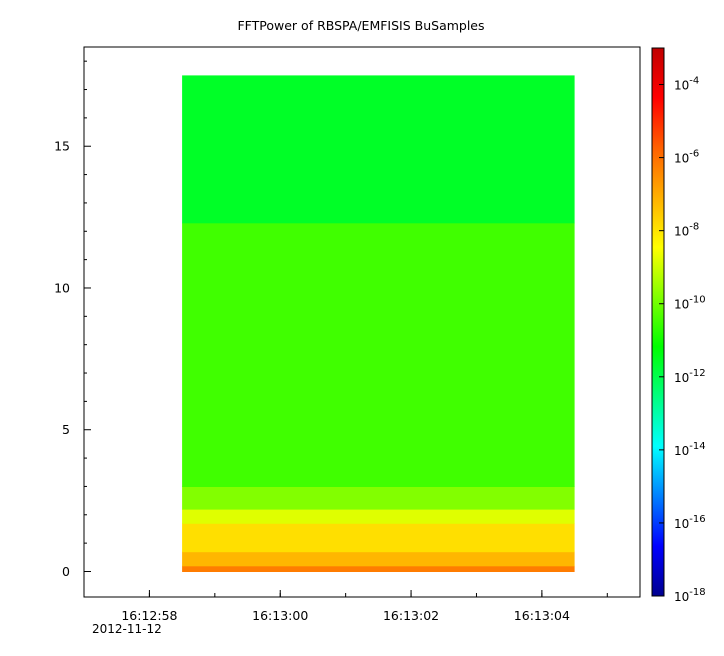 This screenshot has width=724, height=656. Describe the element at coordinates (62, 287) in the screenshot. I see `y-tick-label: 10` at that location.